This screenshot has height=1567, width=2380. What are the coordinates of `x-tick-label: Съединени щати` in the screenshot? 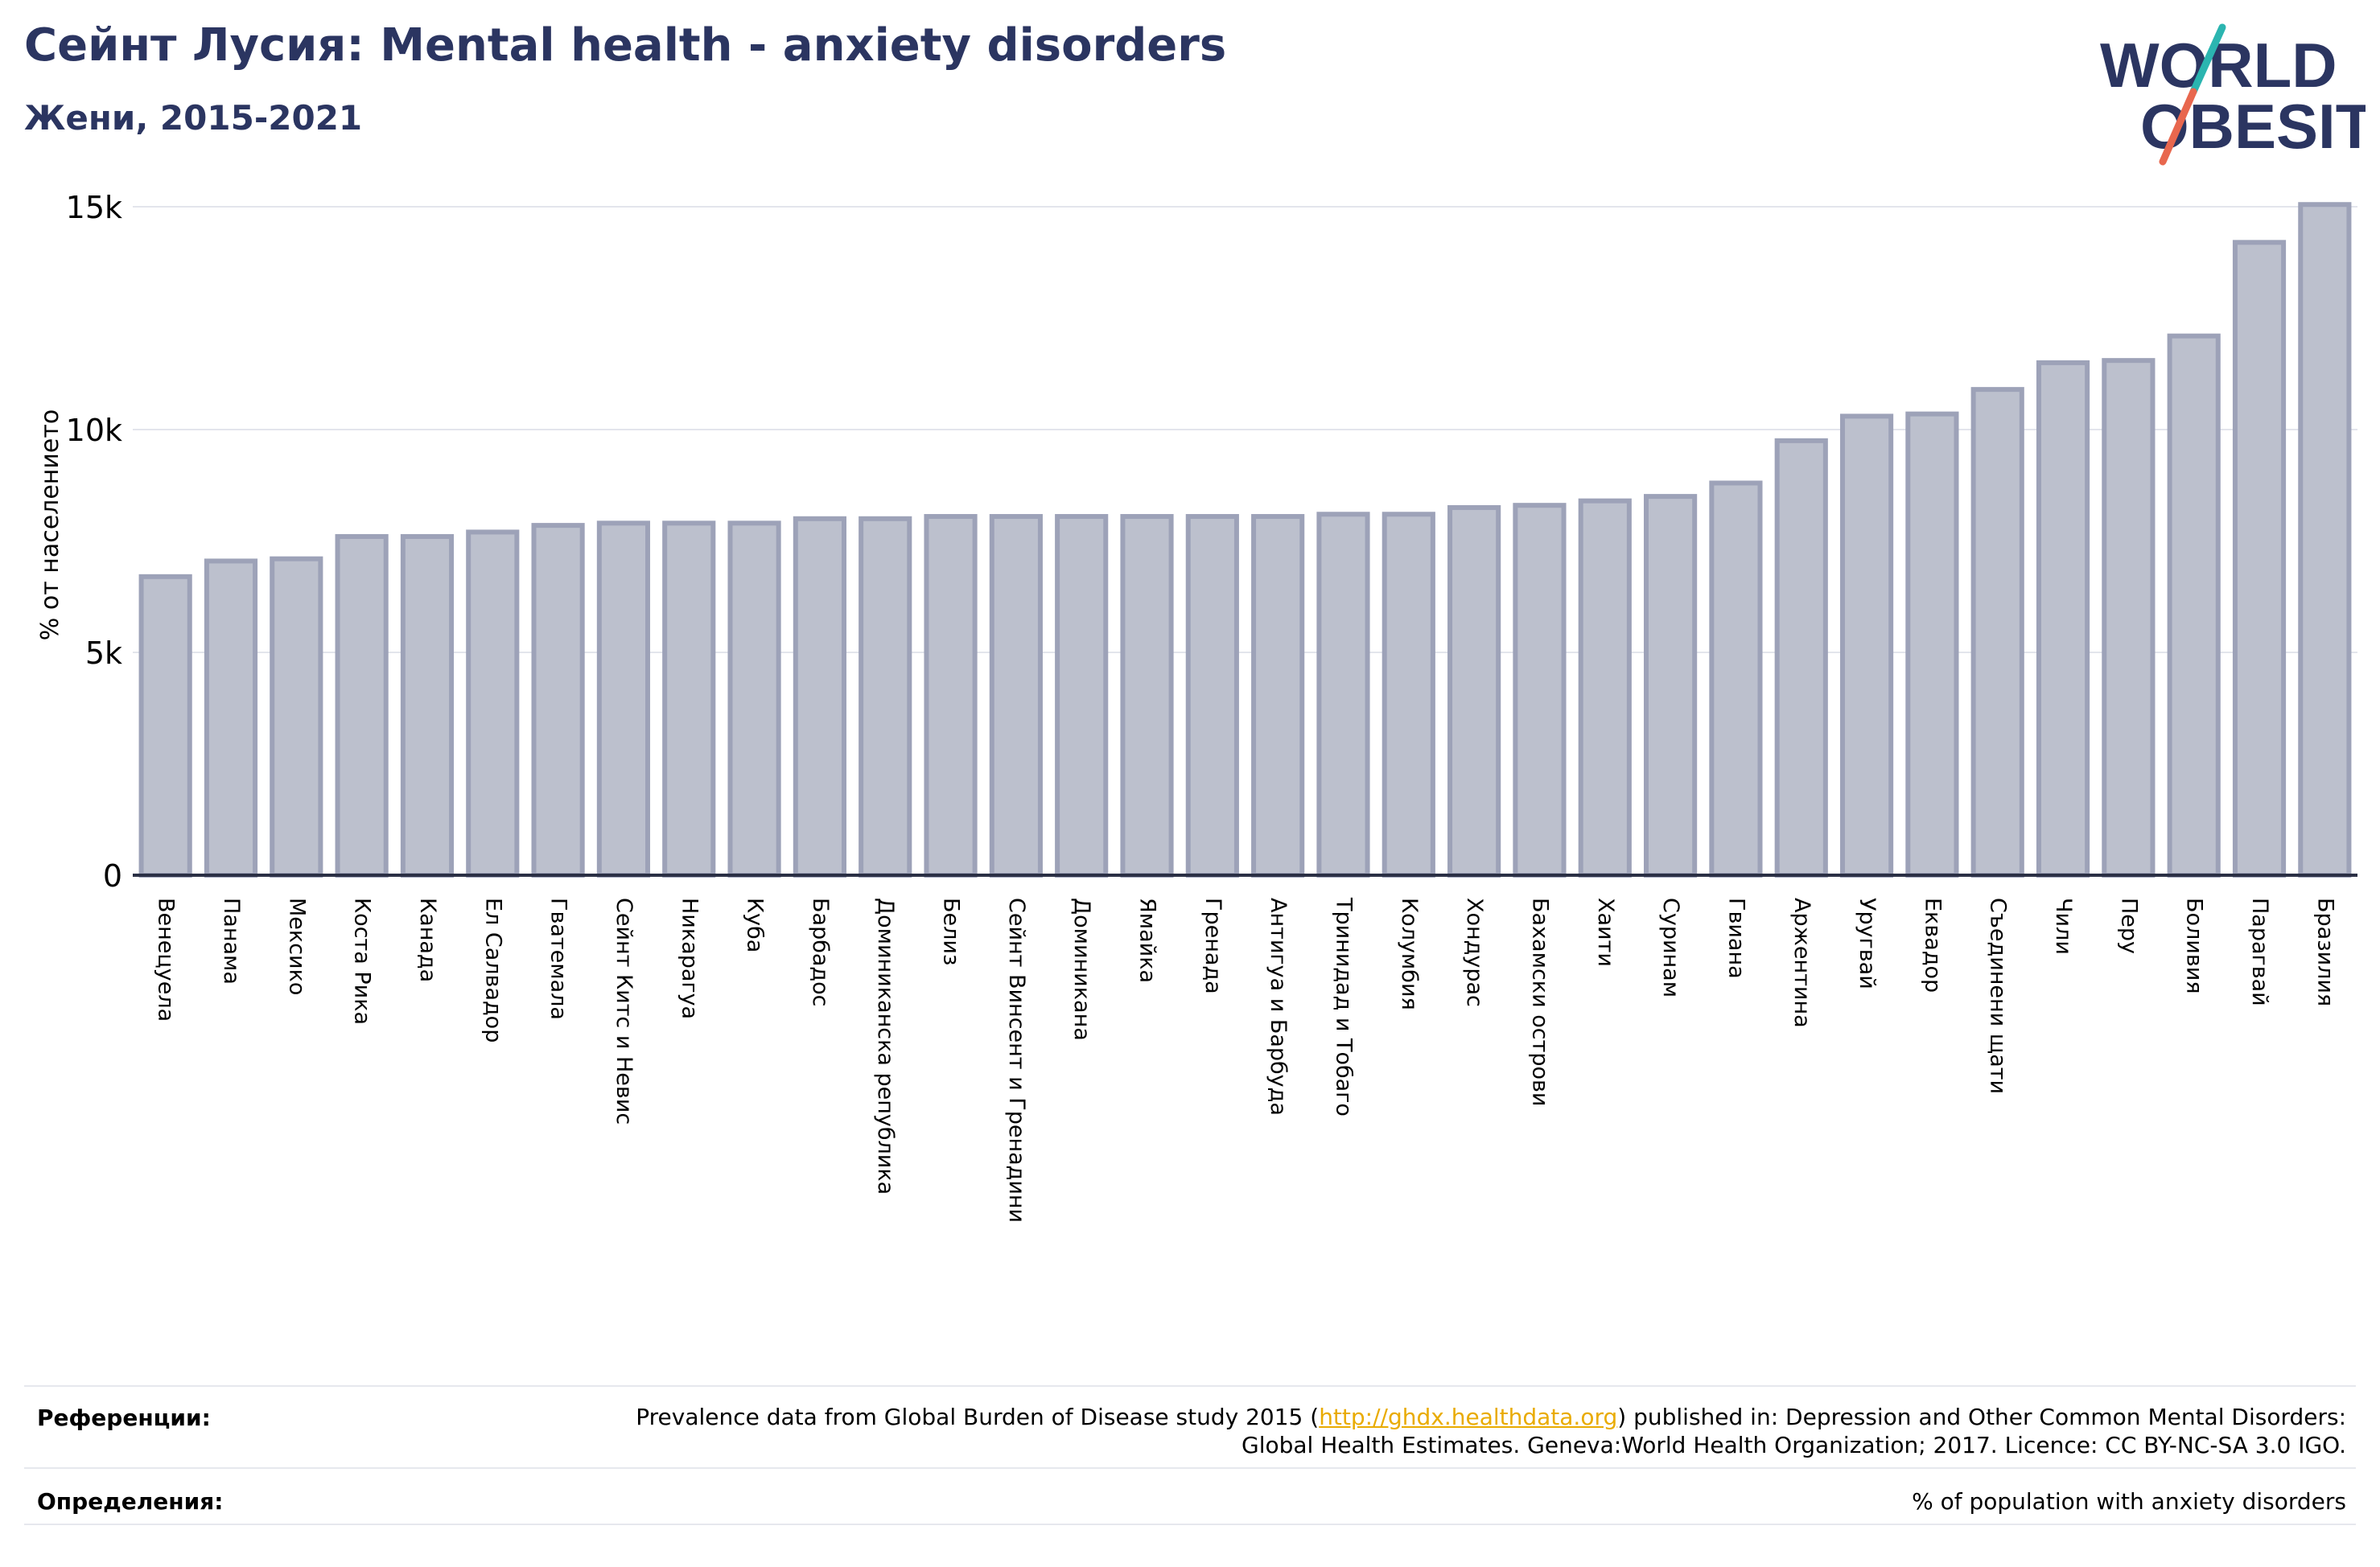 It's located at (1998, 996).